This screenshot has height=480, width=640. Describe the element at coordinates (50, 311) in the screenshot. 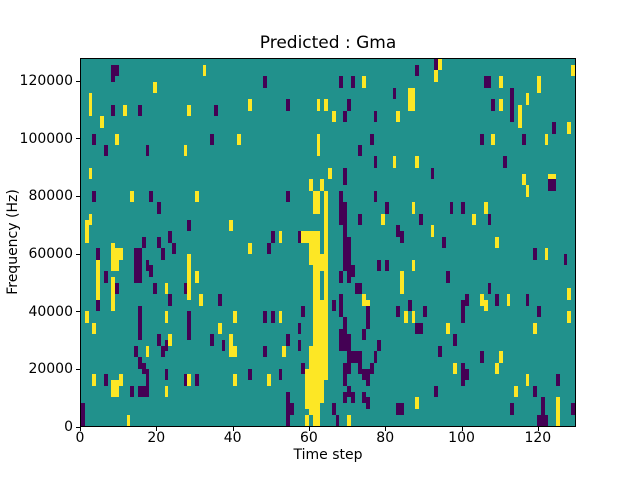

I see `y-tick-label: 40000` at that location.